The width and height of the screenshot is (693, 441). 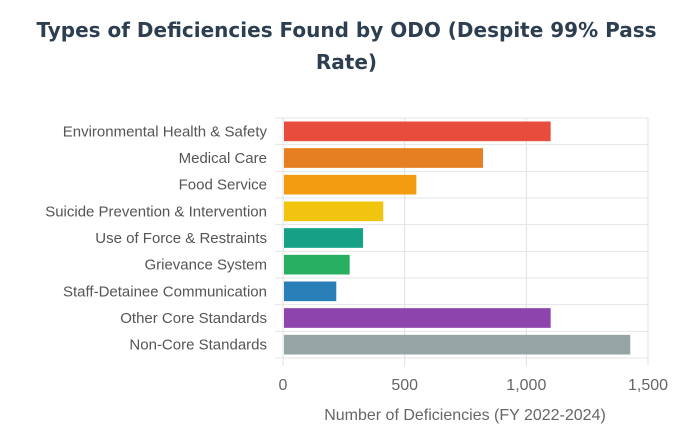 What do you see at coordinates (404, 385) in the screenshot?
I see `x-tick-label: 500` at bounding box center [404, 385].